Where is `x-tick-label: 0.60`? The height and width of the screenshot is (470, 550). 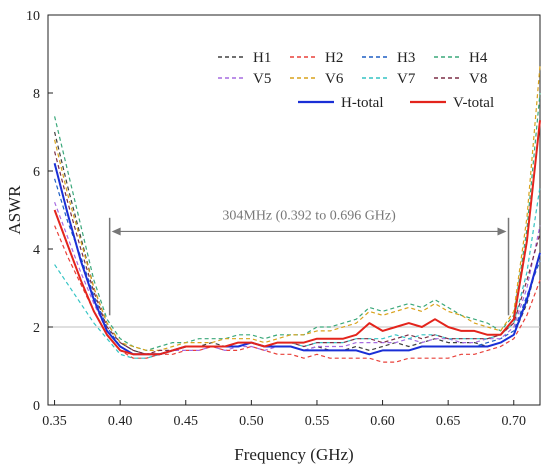 x-tick-label: 0.60 is located at coordinates (382, 421).